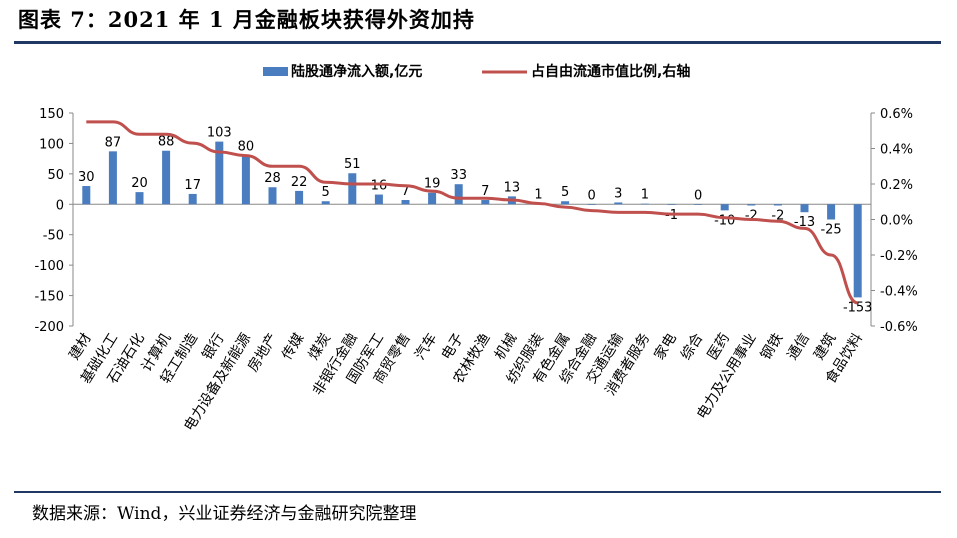 The image size is (957, 538). Describe the element at coordinates (113, 142) in the screenshot. I see `bar-value-label: 87` at that location.